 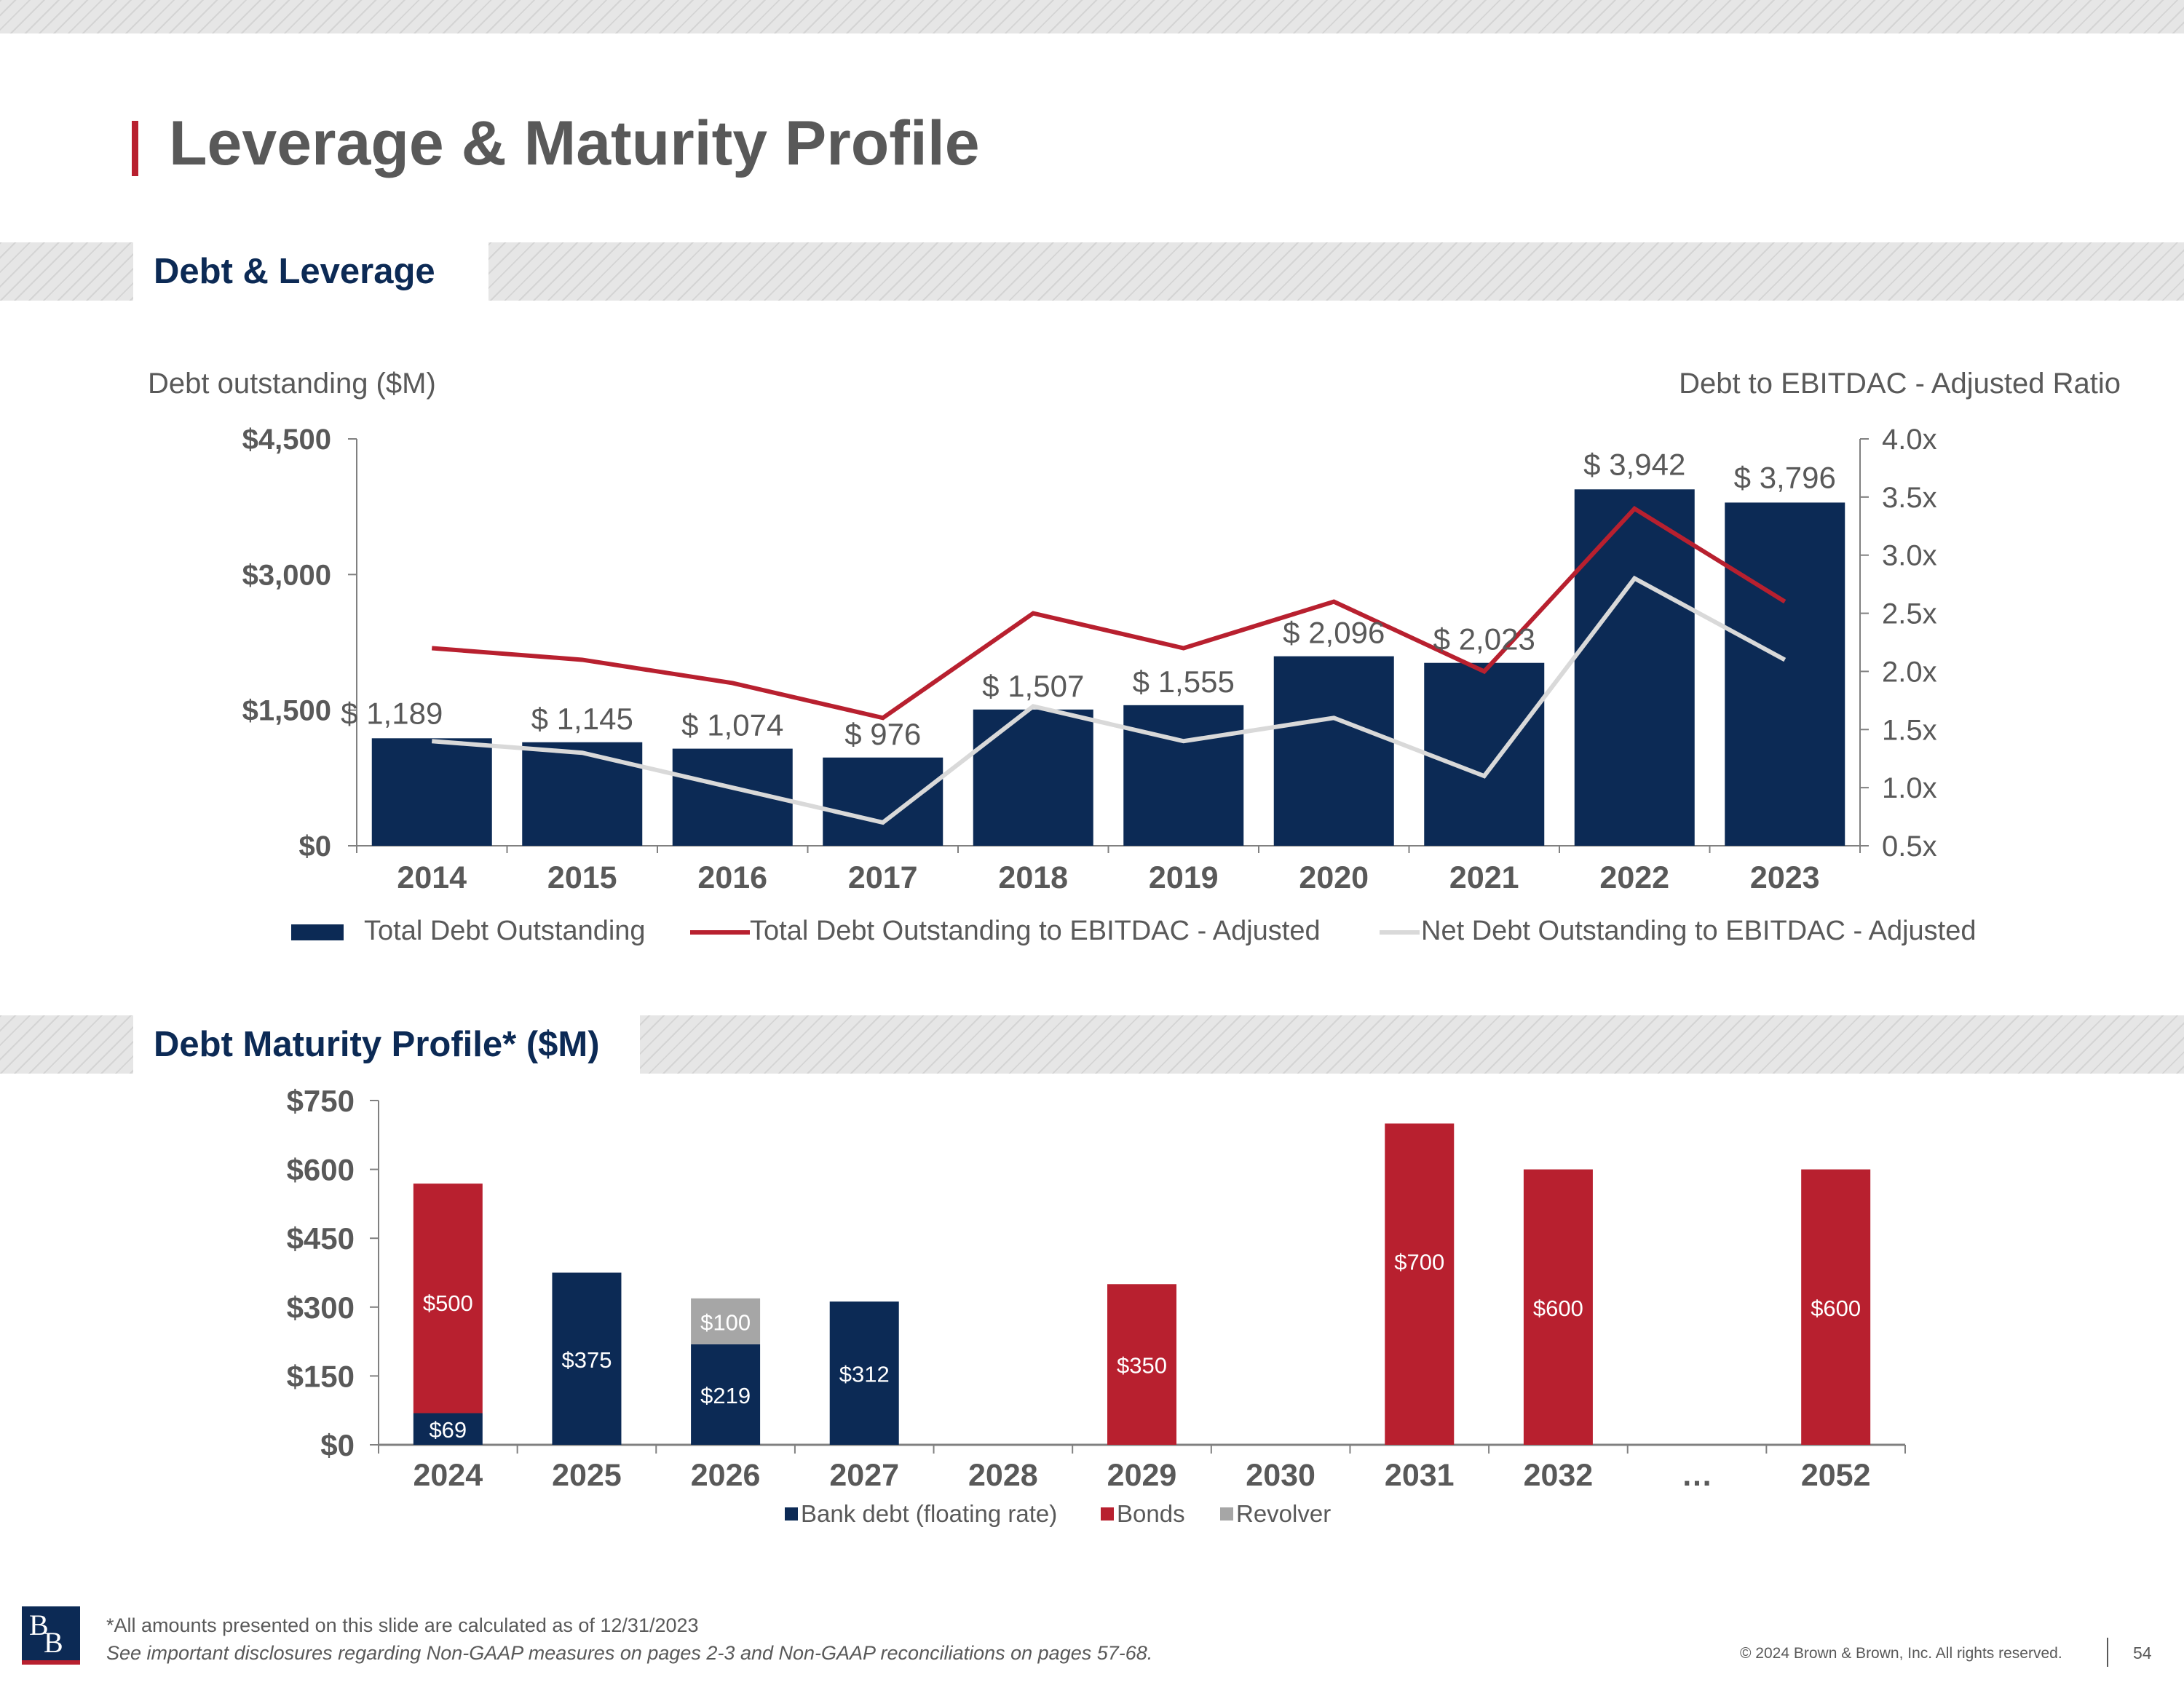 I want to click on legend-label-total-debt: Total Debt Outstanding, so click(x=505, y=931).